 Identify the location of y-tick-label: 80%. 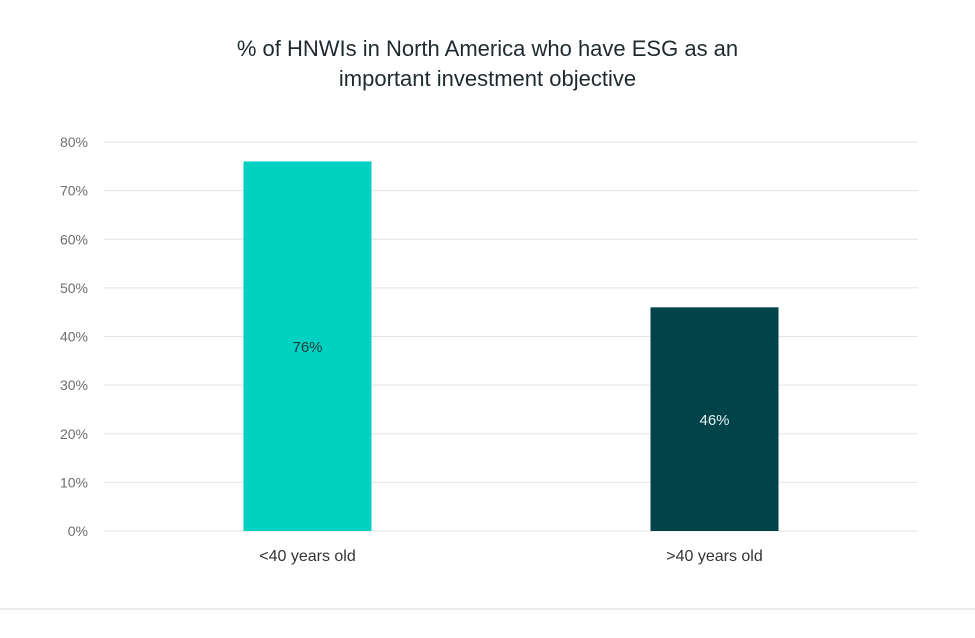
(74, 142).